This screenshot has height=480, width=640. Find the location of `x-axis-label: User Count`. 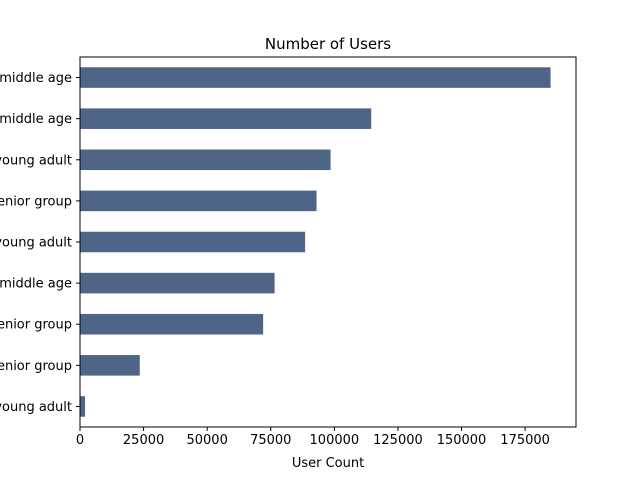

x-axis-label: User Count is located at coordinates (328, 463).